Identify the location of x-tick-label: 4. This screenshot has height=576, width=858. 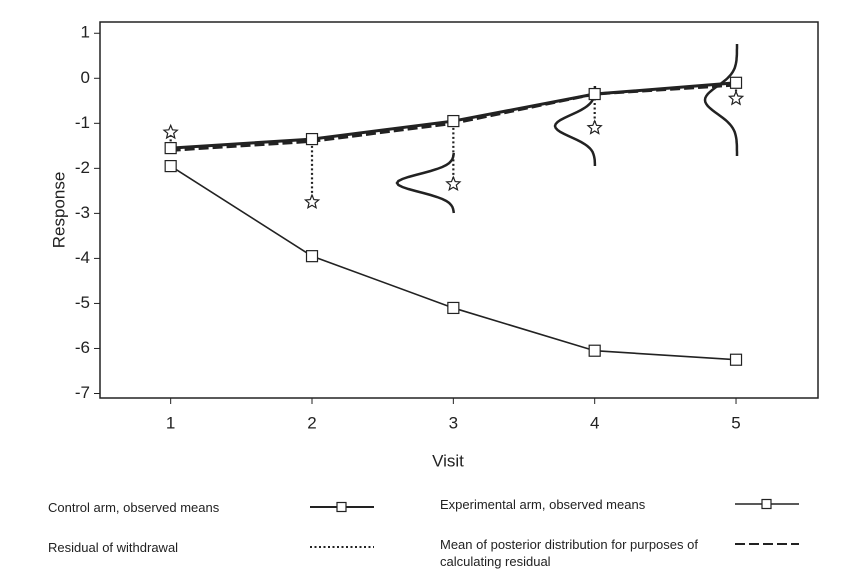
(594, 422).